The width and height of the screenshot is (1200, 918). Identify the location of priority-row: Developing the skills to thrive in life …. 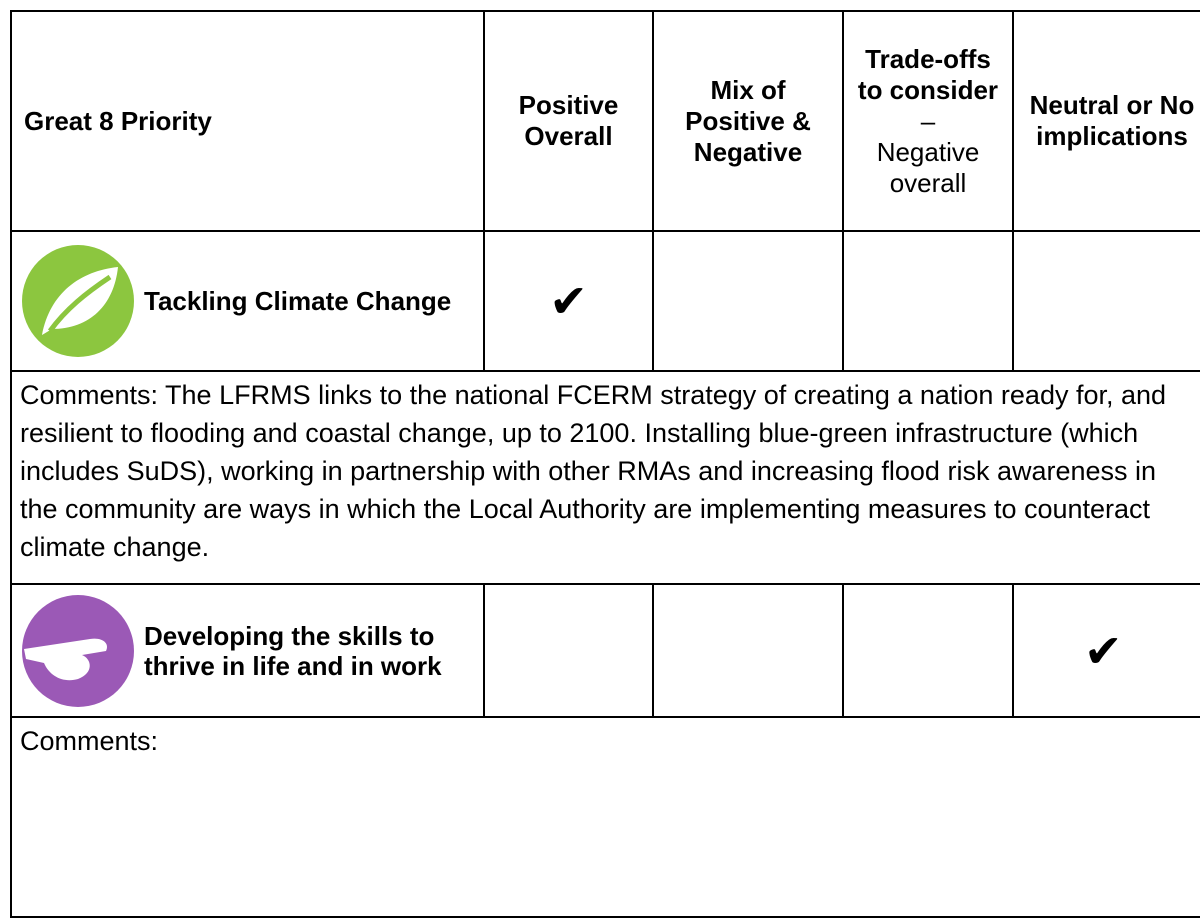
(605, 650).